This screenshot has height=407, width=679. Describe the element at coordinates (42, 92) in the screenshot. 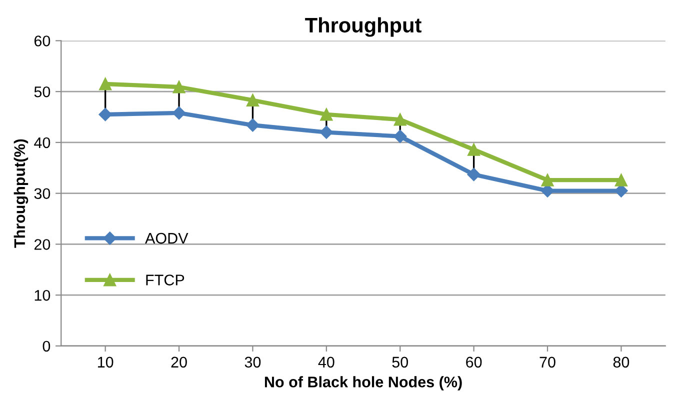

I see `y-tick-label: 50` at that location.